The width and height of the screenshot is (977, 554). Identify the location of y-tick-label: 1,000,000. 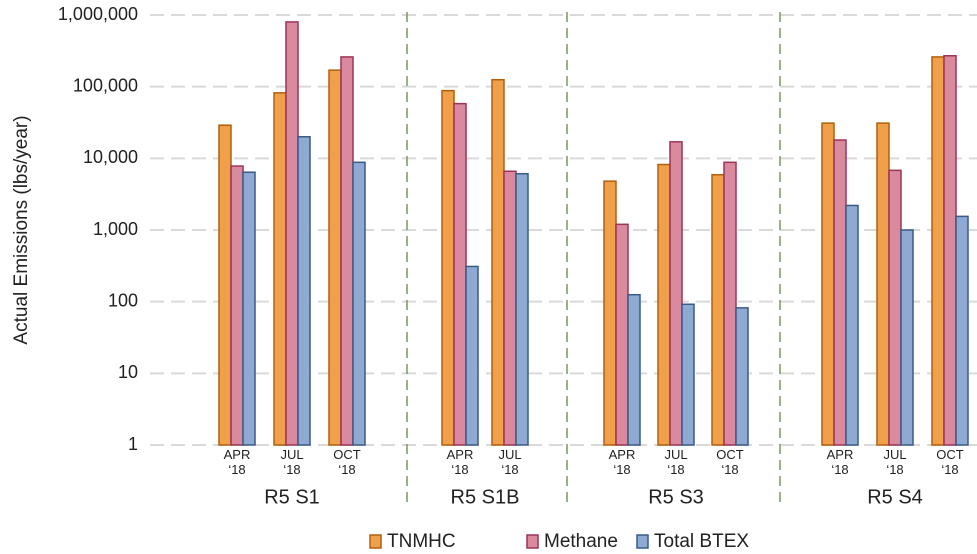
(98, 14).